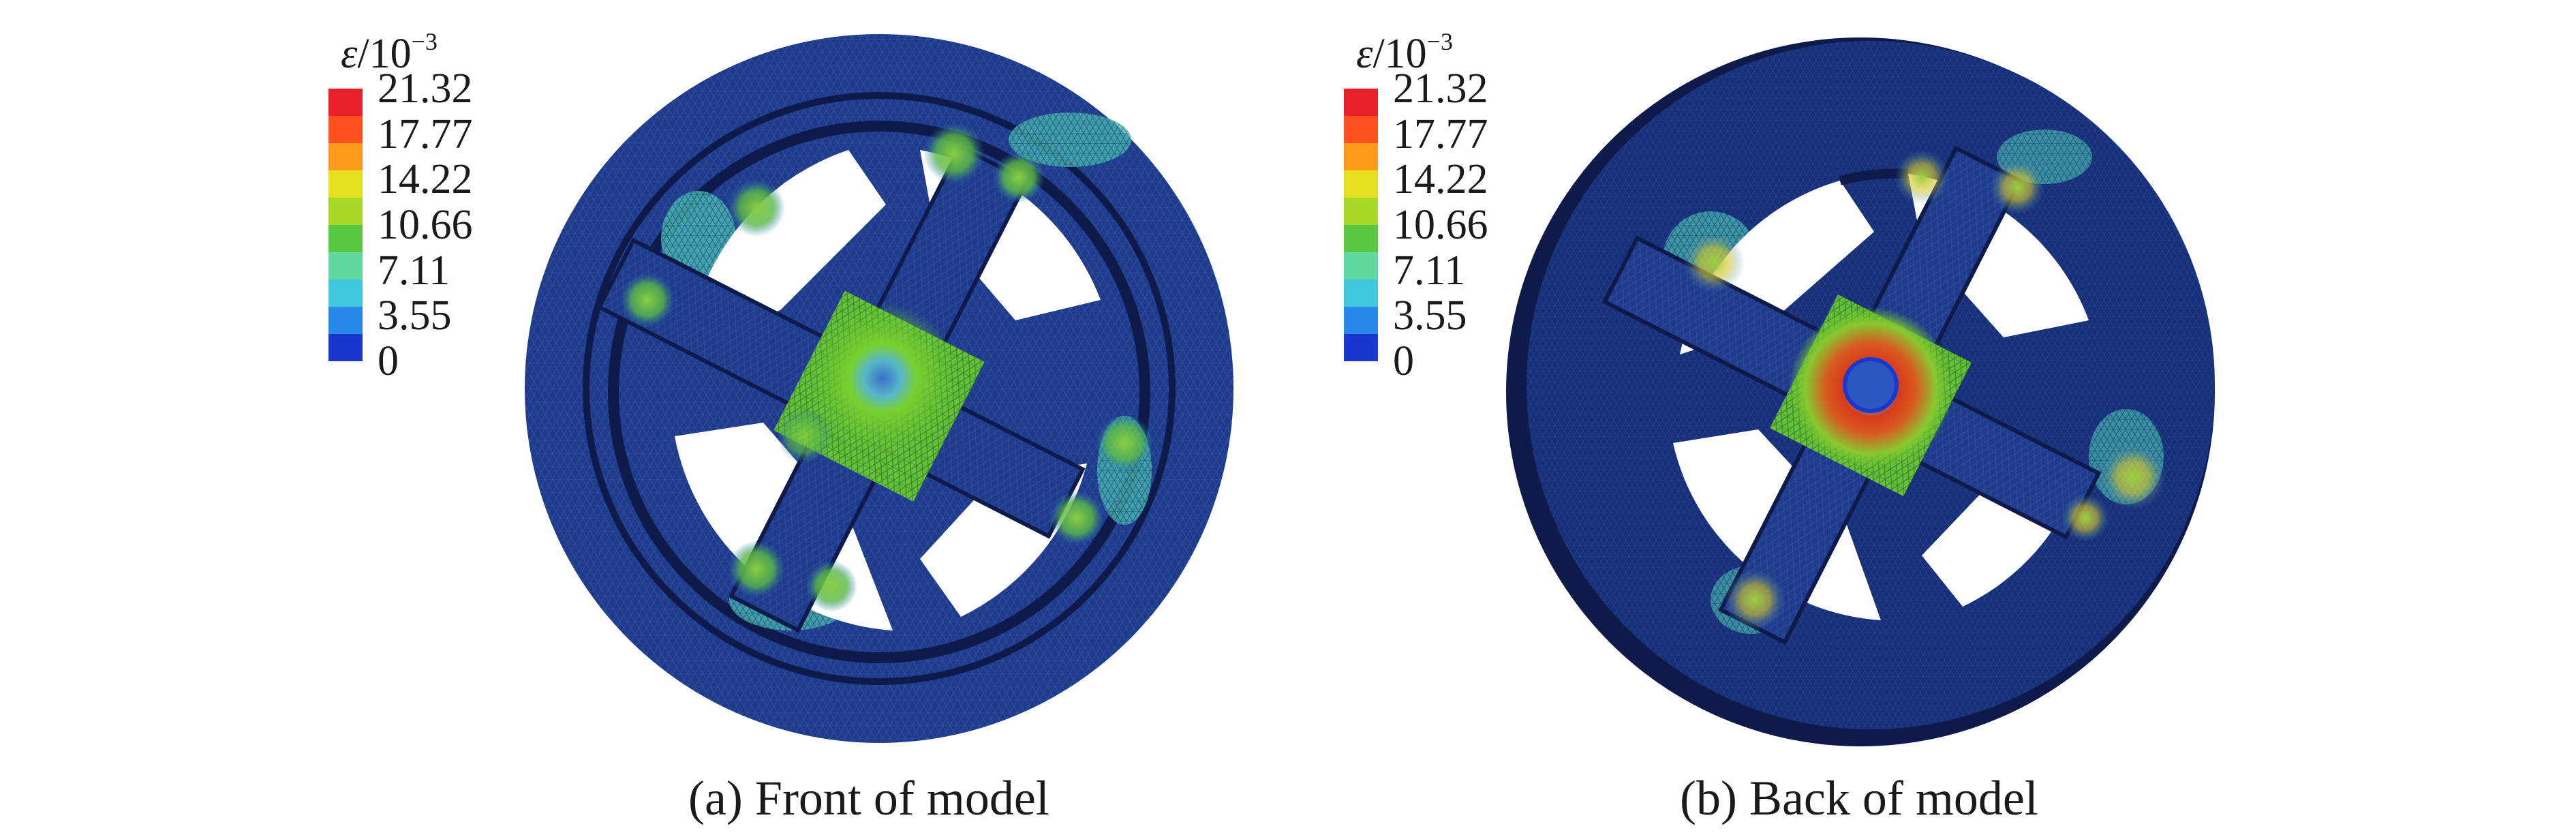 This screenshot has width=2576, height=837. What do you see at coordinates (868, 798) in the screenshot?
I see `caption-a: (a) Front of model` at bounding box center [868, 798].